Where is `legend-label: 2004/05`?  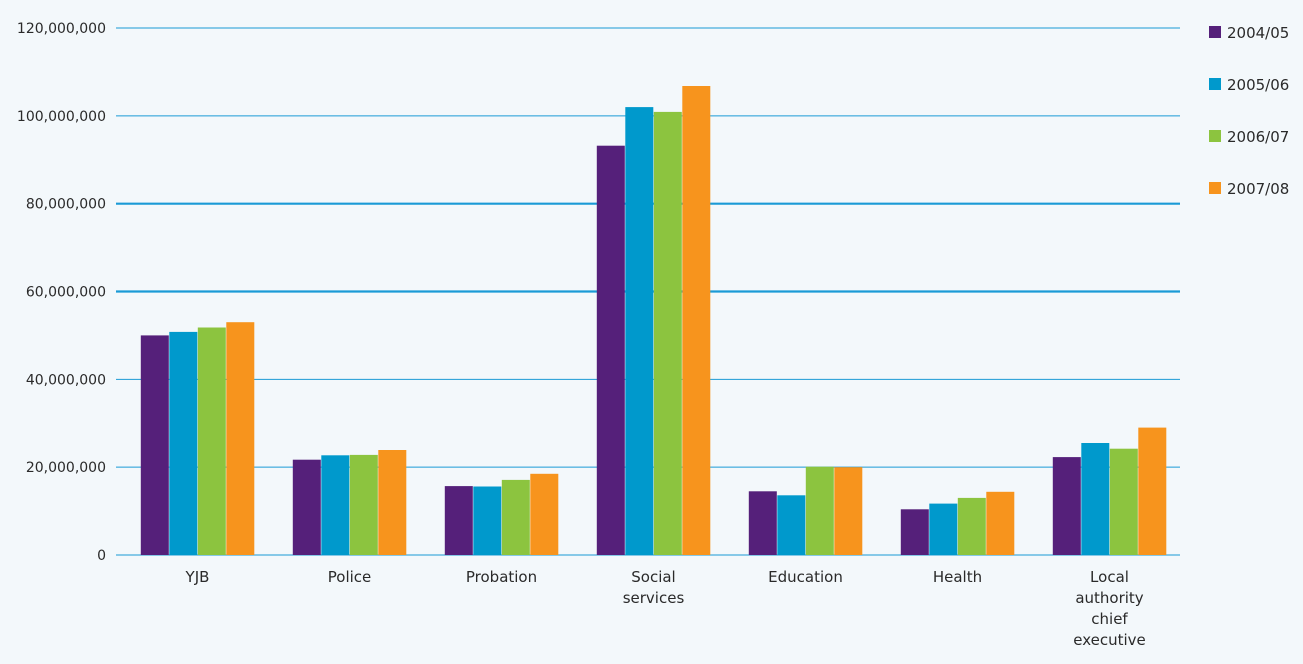
legend-label: 2004/05 is located at coordinates (1258, 33).